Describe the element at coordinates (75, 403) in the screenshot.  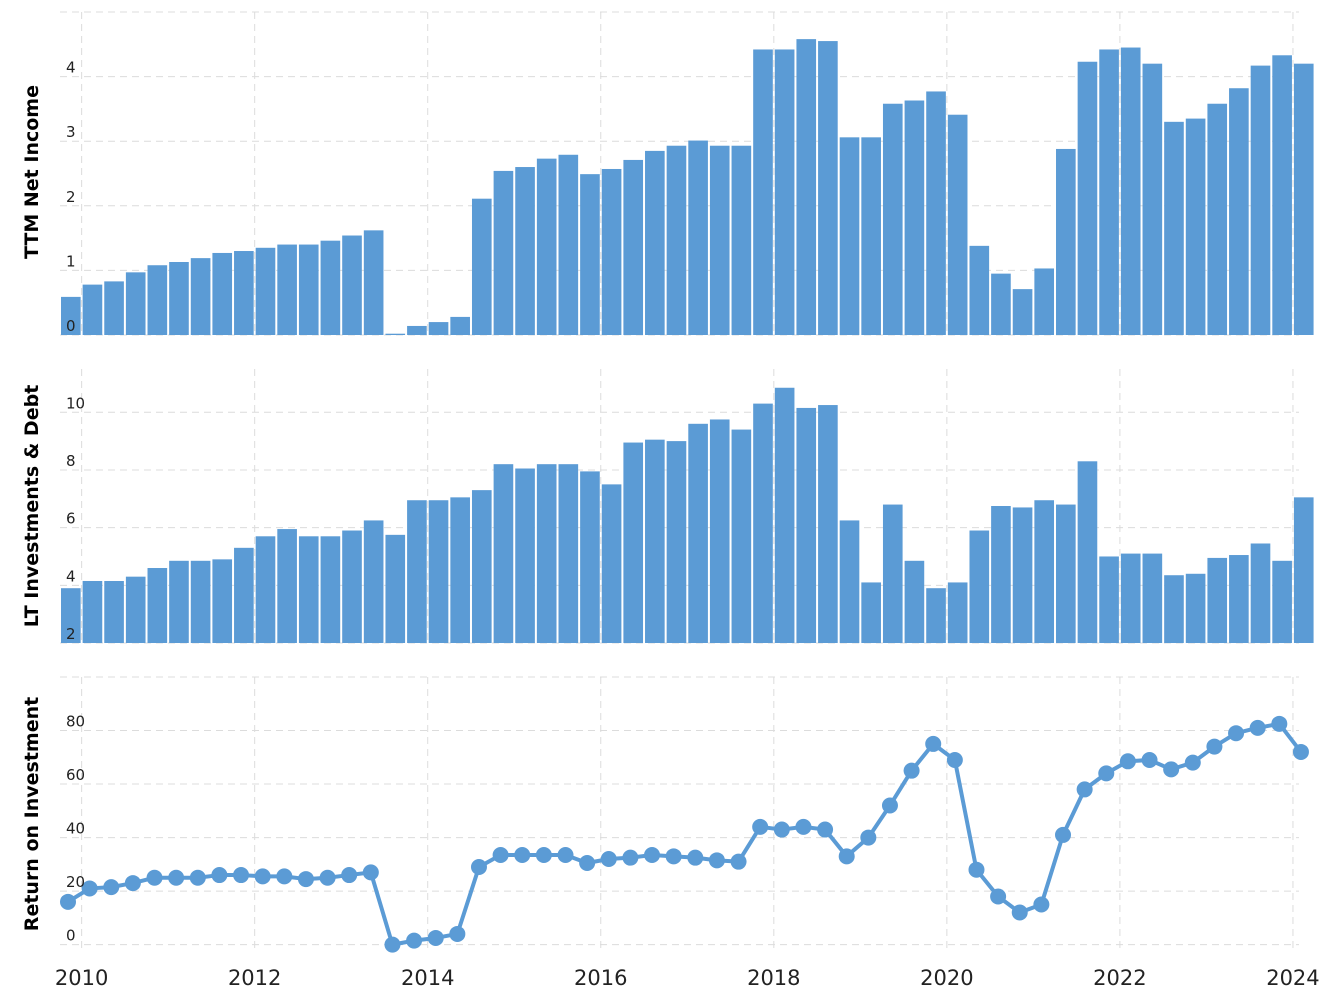
I see `y-tick-label: 10` at that location.